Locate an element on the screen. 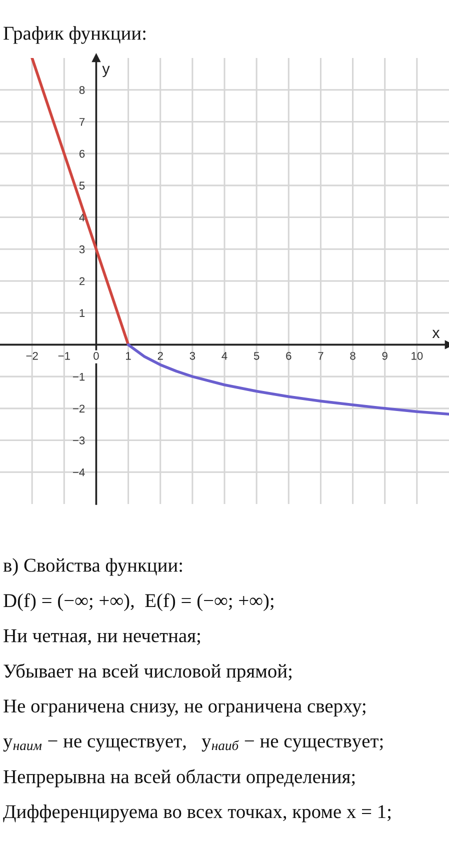 The width and height of the screenshot is (449, 850). text: Убывает на всей числовой прямой; is located at coordinates (148, 673).